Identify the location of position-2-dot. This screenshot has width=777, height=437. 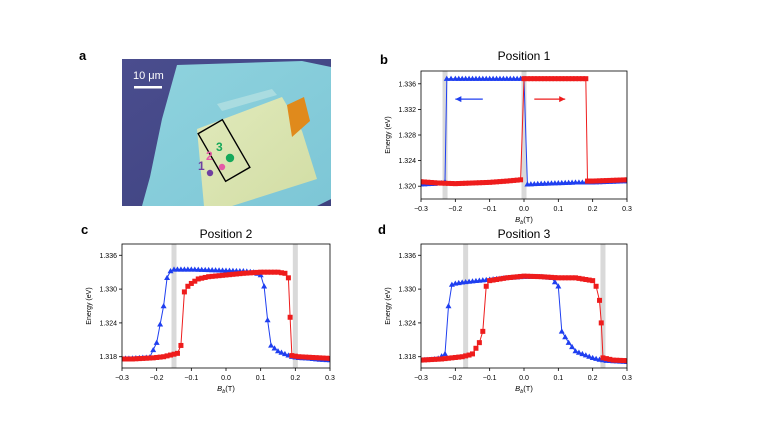
(222, 167).